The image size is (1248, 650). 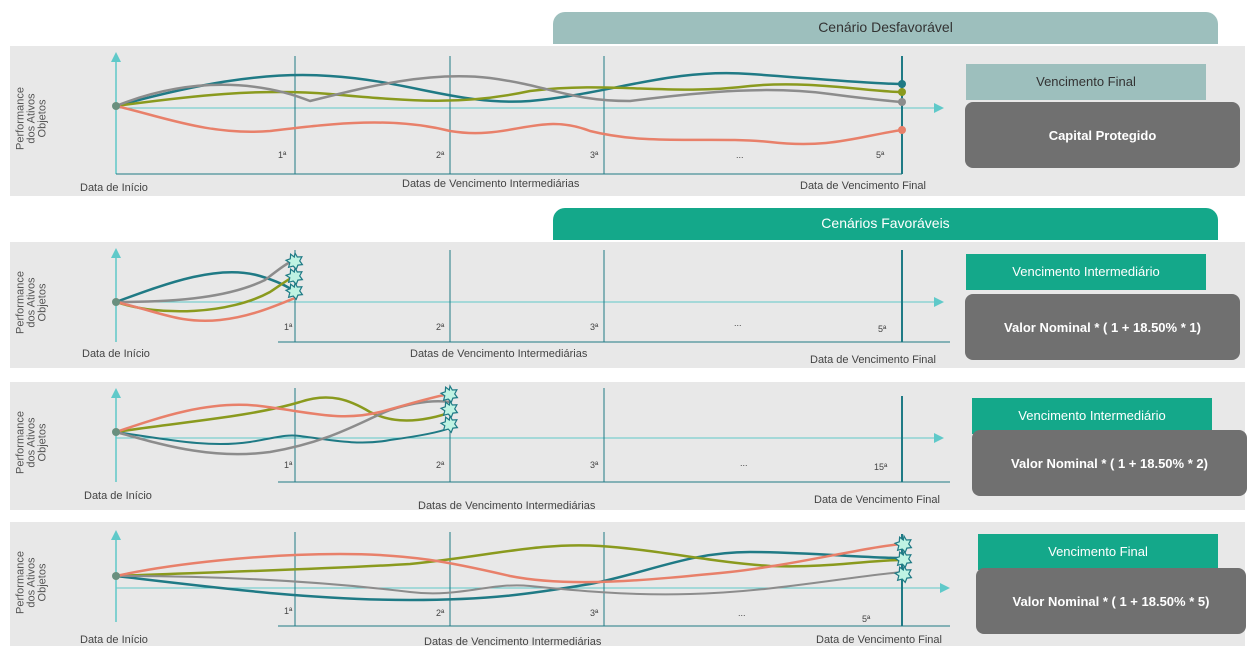 I want to click on result-box: Capital Protegido, so click(x=1102, y=135).